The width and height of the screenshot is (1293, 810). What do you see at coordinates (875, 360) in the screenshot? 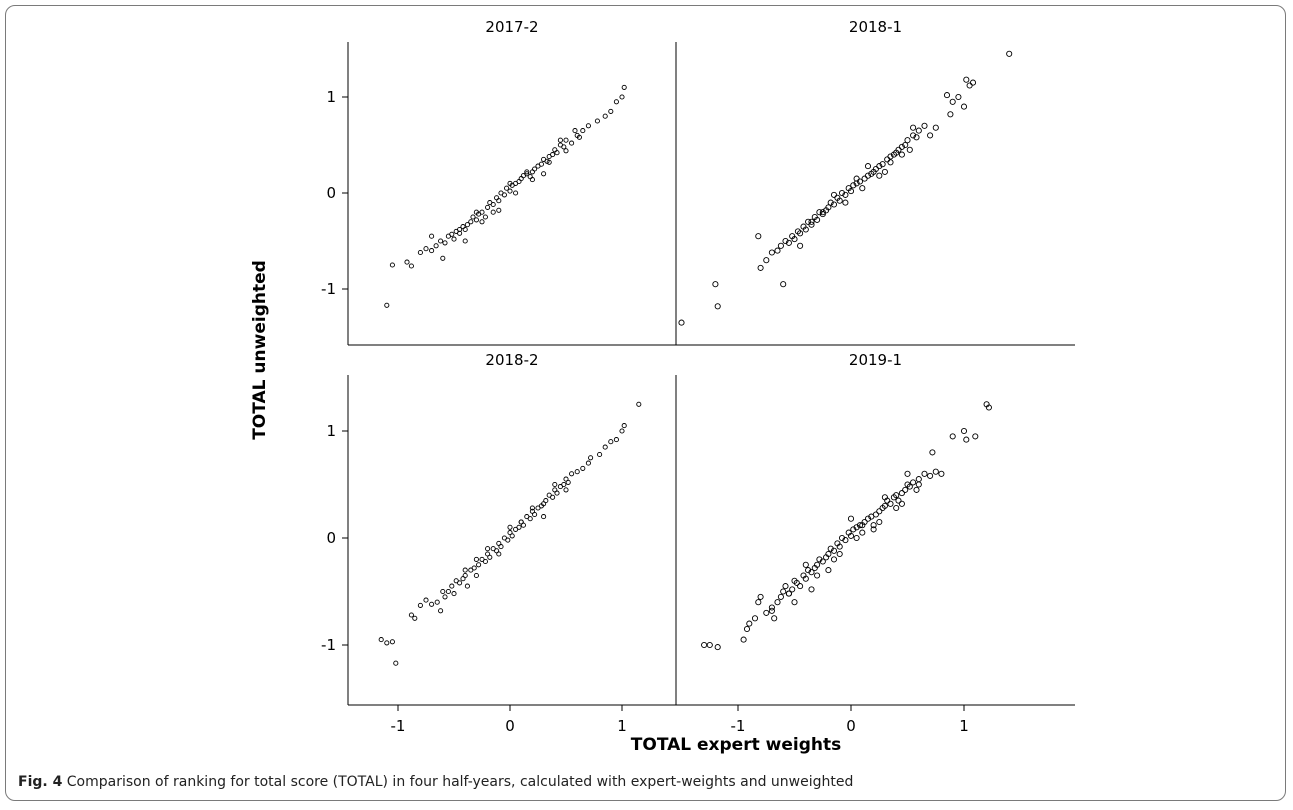
I see `panel-title: 2019-1` at bounding box center [875, 360].